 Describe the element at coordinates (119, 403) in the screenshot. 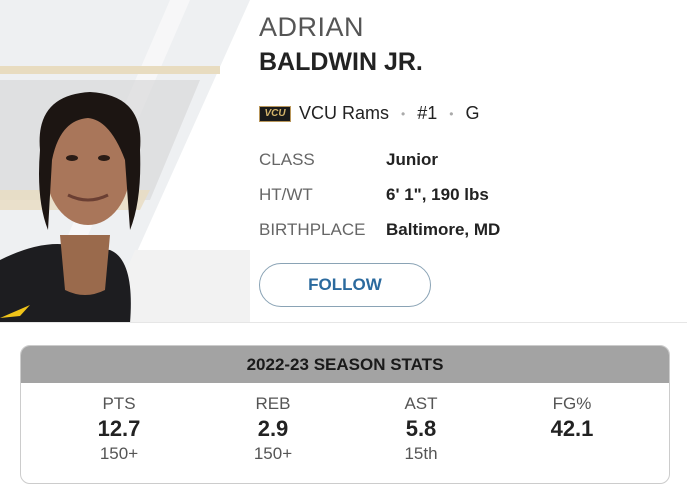

I see `stat-label: PTS` at that location.